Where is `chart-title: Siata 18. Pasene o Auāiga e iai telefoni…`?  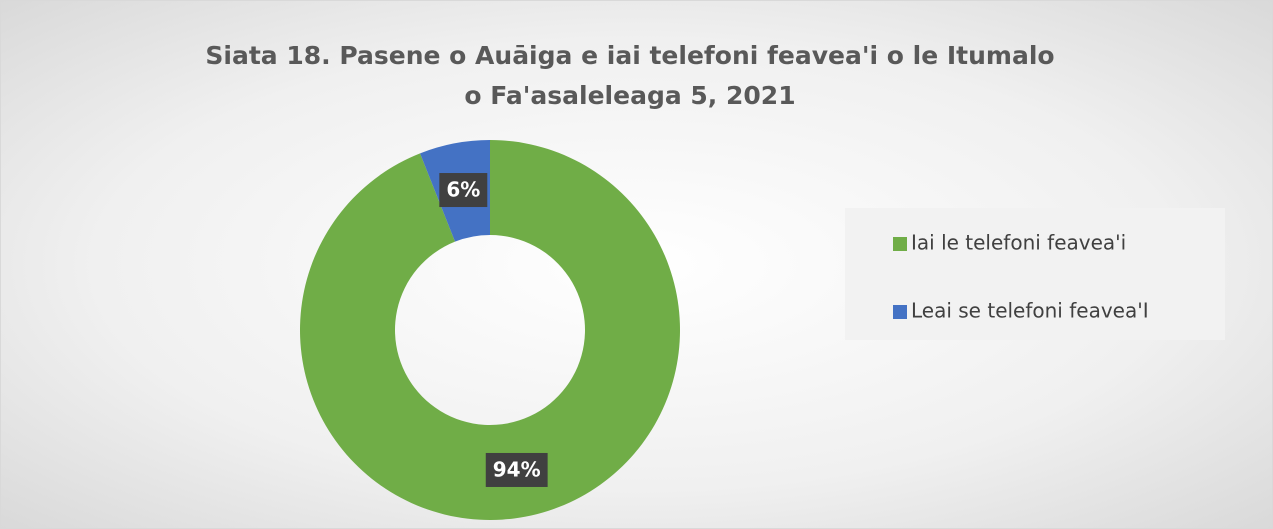 chart-title: Siata 18. Pasene o Auāiga e iai telefoni… is located at coordinates (630, 75).